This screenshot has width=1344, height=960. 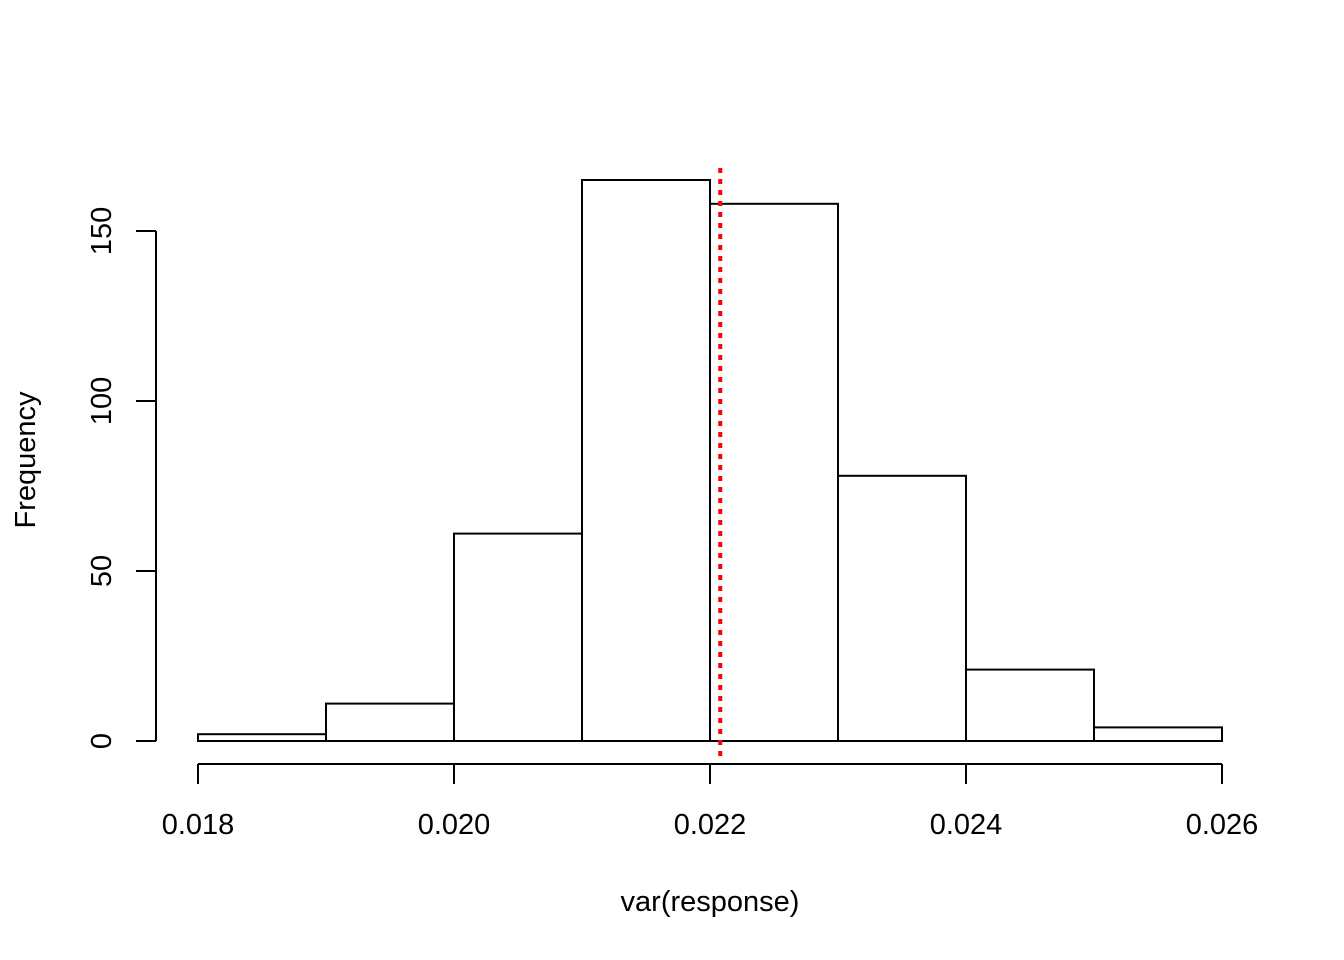 I want to click on x-tick-label: 0.022, so click(x=710, y=825).